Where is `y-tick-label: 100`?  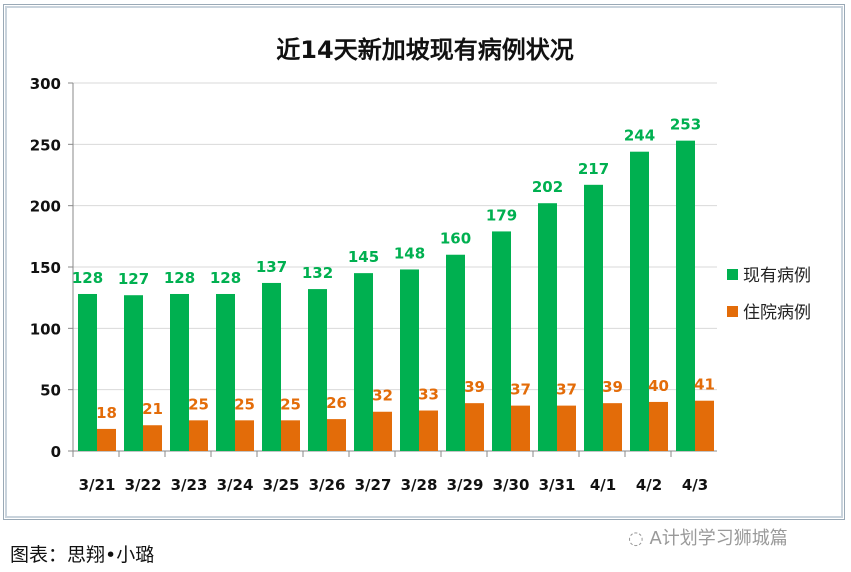 y-tick-label: 100 is located at coordinates (45, 329).